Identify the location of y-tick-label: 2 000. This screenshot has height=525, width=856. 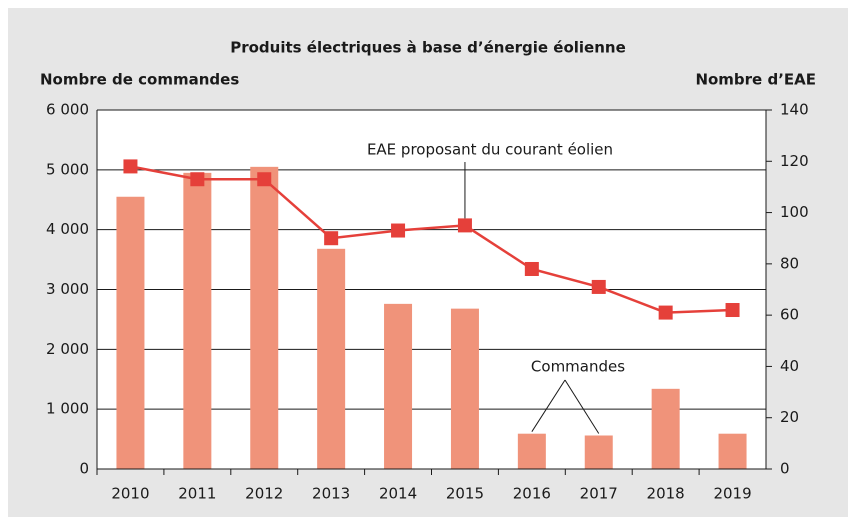
(67, 349).